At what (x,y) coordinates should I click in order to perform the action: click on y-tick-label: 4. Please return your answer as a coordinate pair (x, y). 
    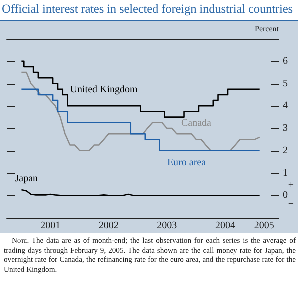
    Looking at the image, I should click on (285, 106).